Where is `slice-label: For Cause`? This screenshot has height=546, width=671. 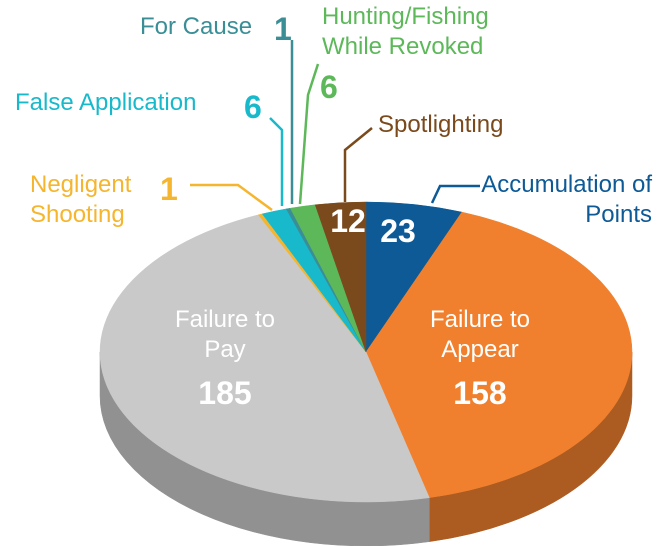 slice-label: For Cause is located at coordinates (196, 26).